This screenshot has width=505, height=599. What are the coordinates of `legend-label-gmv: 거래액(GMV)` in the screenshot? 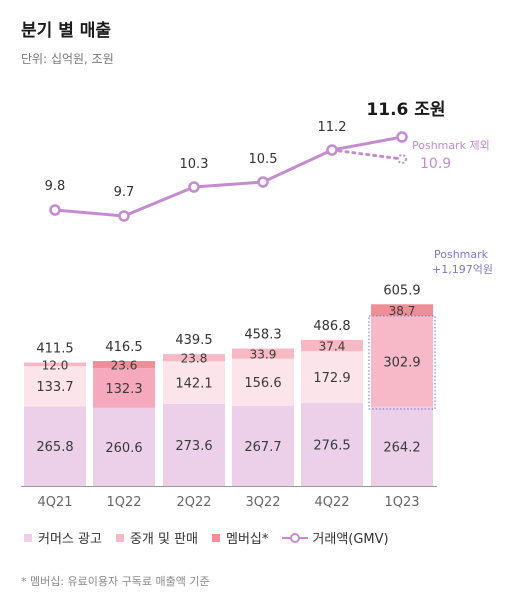 It's located at (350, 539).